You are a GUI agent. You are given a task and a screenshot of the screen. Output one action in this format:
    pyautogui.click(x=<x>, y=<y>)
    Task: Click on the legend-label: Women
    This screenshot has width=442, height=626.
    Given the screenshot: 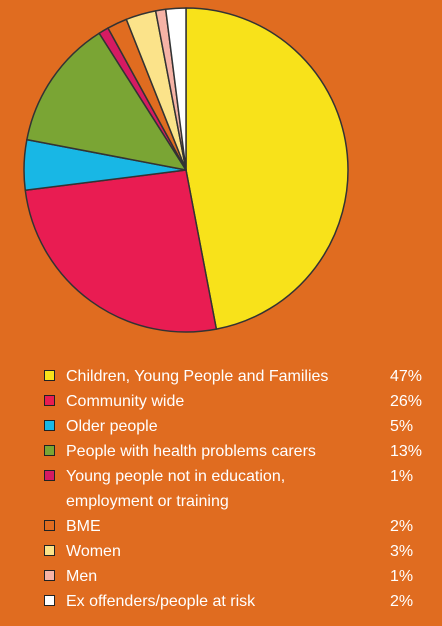 What is the action you would take?
    pyautogui.click(x=93, y=551)
    